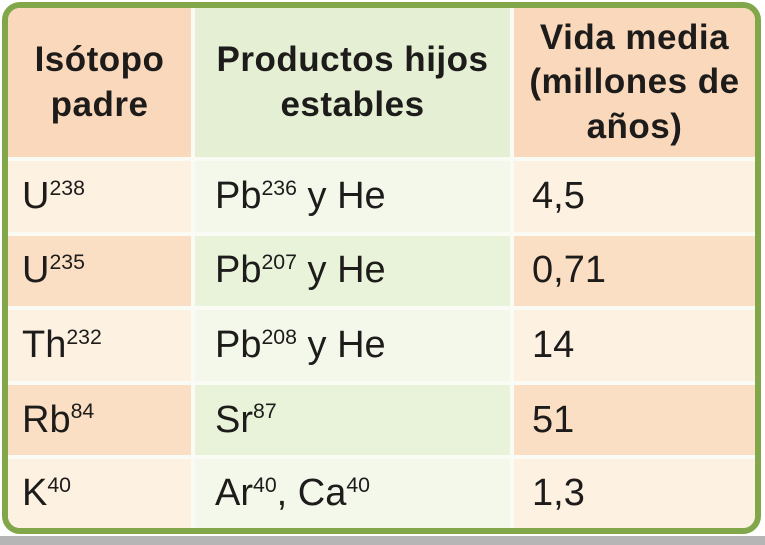 Image resolution: width=765 pixels, height=545 pixels. What do you see at coordinates (354, 84) in the screenshot?
I see `col-header-stable-products: Productos hijos estables` at bounding box center [354, 84].